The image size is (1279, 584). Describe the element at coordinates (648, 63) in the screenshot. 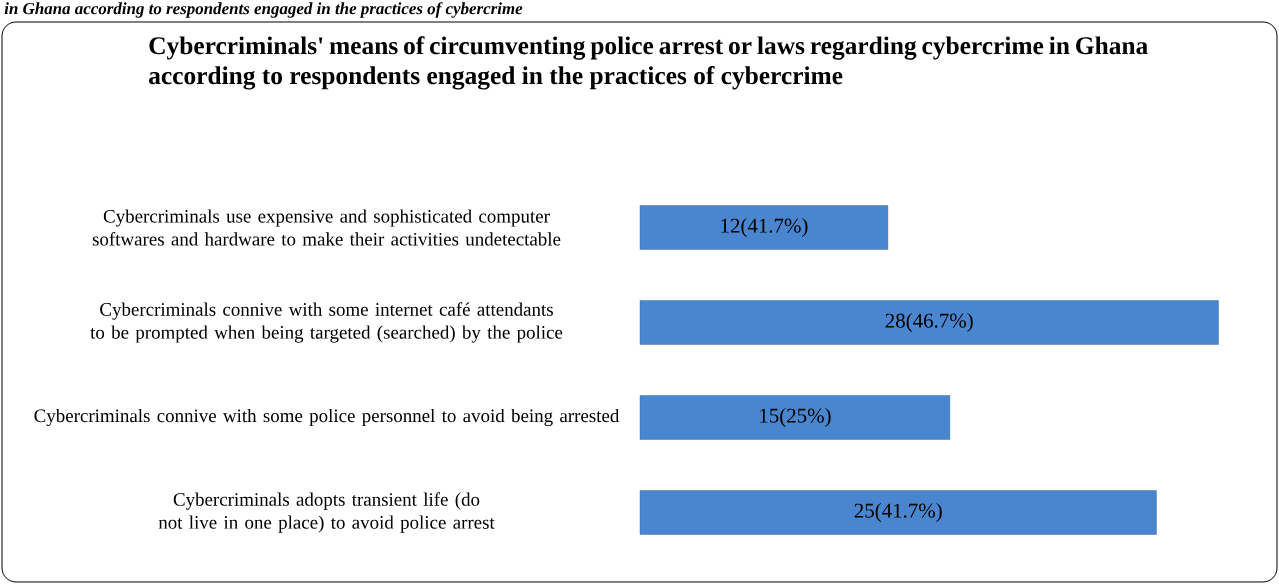

I see `chart-title: Cybercriminals' means of circumventing police arrest or laws regarding cybercrime in Ghana according to respondents engaged in the practices of cybercrime` at that location.